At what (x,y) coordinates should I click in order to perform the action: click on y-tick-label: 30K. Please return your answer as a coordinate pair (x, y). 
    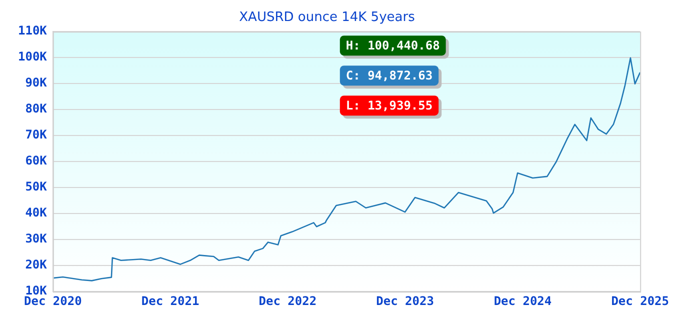
    Looking at the image, I should click on (36, 239).